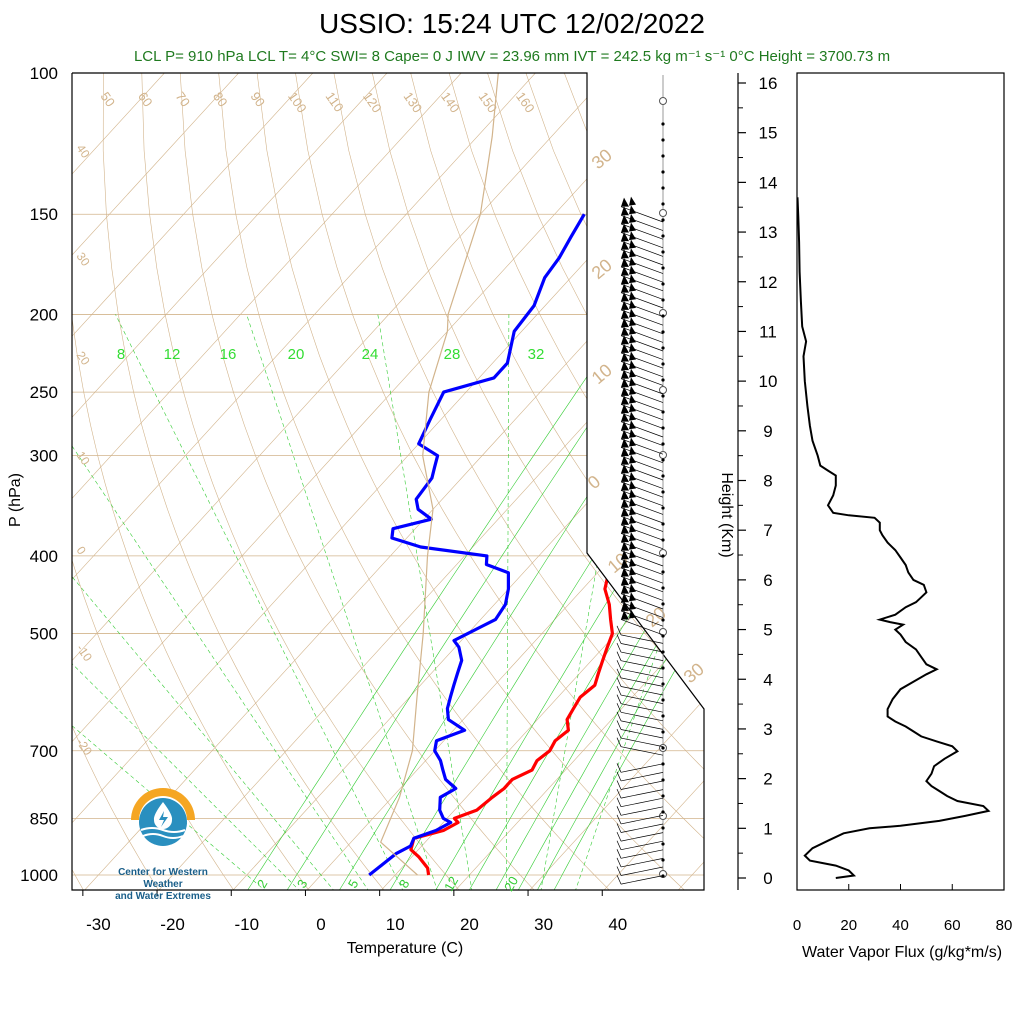 The image size is (1024, 1024). Describe the element at coordinates (894, 538) in the screenshot. I see `flux-profile` at that location.